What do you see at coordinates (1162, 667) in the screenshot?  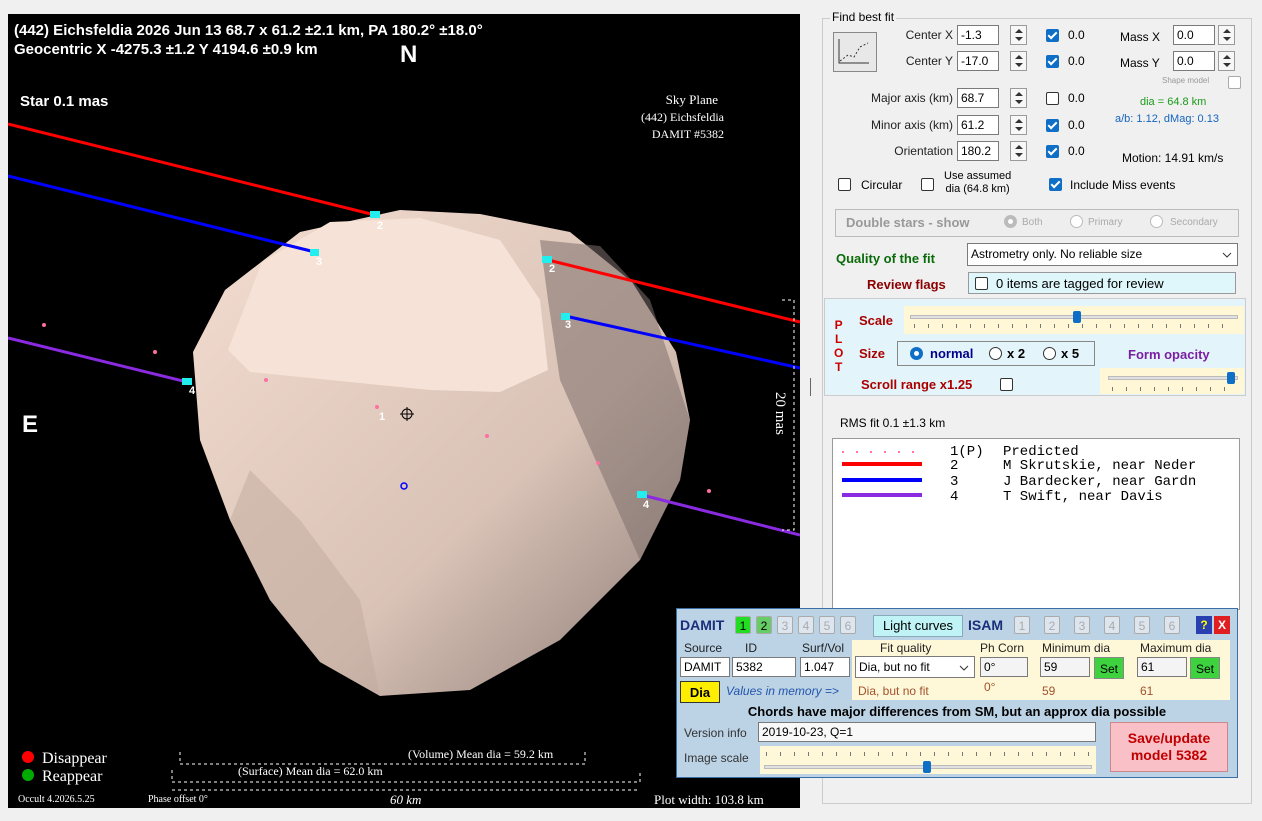 I see `max-dia-box: 61` at bounding box center [1162, 667].